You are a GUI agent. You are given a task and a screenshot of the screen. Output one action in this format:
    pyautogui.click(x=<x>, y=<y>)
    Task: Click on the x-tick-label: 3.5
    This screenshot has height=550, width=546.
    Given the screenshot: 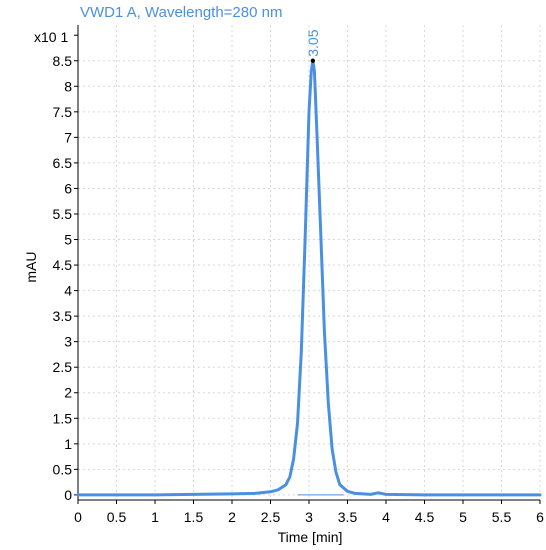 What is the action you would take?
    pyautogui.click(x=348, y=517)
    